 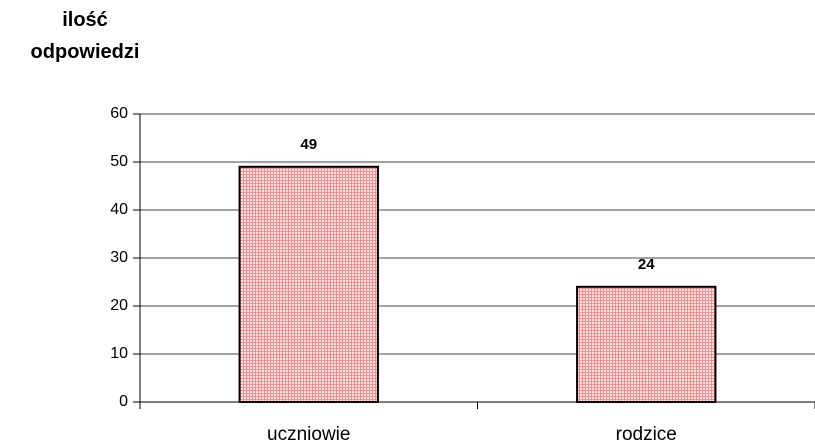 I want to click on x-tick-label: rodzice, so click(x=646, y=434).